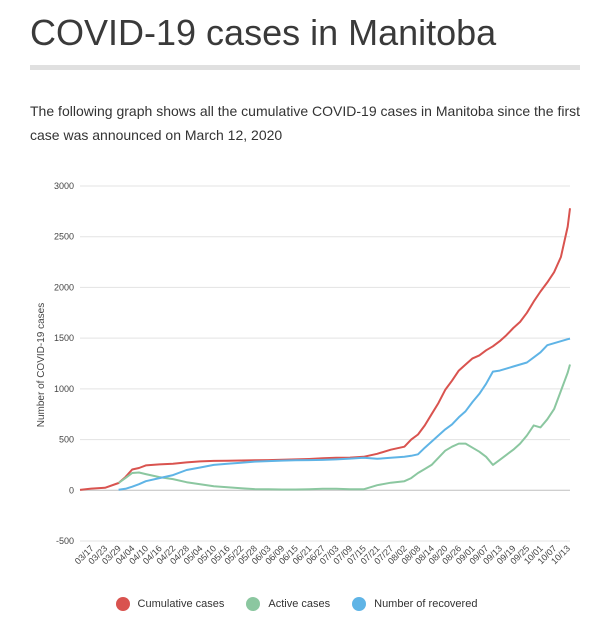 The height and width of the screenshot is (625, 593). I want to click on page-title: COVID-19 cases in Manitoba, so click(263, 32).